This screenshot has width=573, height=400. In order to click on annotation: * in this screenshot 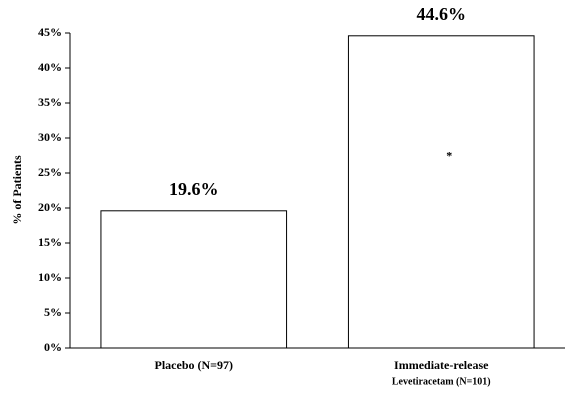, I will do `click(449, 156)`.